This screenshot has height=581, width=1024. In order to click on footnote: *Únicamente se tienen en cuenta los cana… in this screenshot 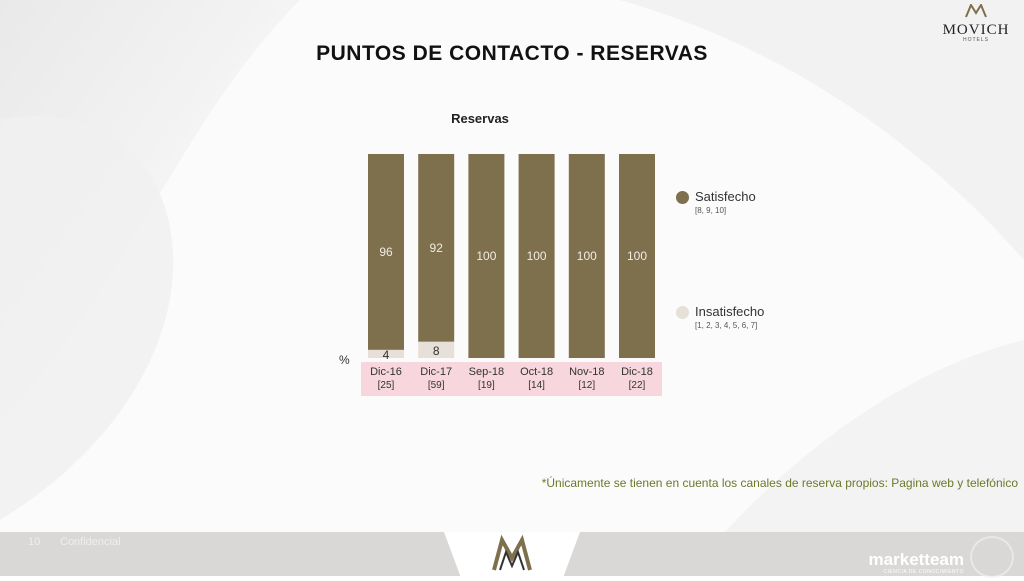, I will do `click(779, 483)`.